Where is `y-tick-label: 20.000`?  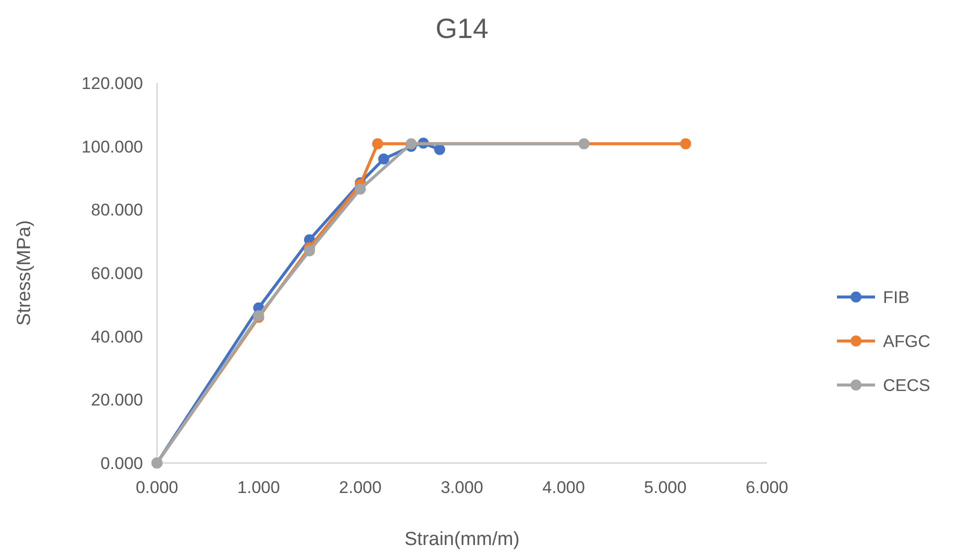
y-tick-label: 20.000 is located at coordinates (117, 400).